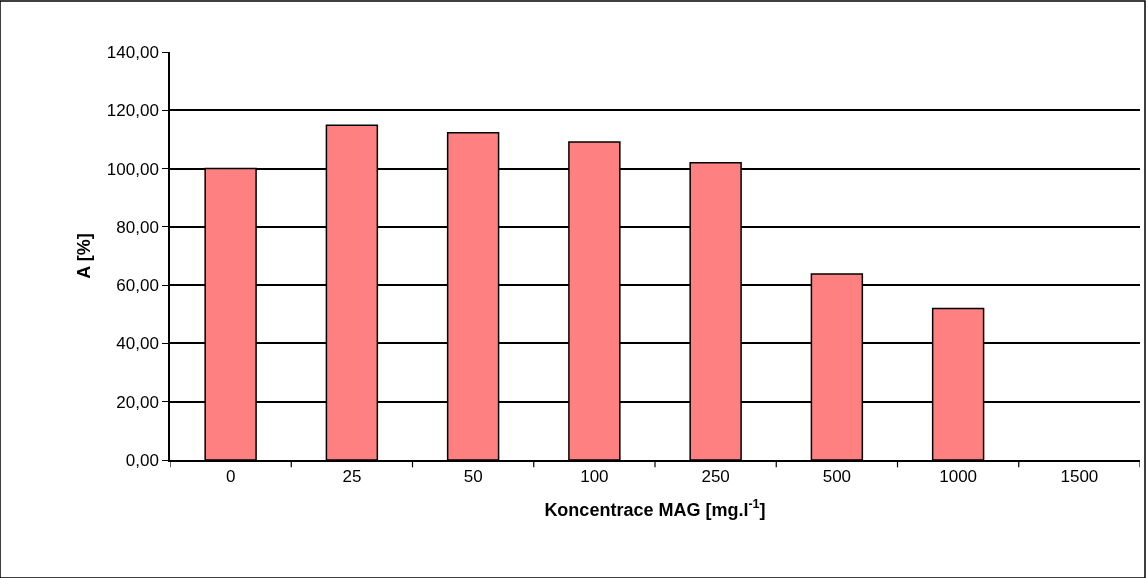 This screenshot has width=1146, height=578. What do you see at coordinates (137, 227) in the screenshot?
I see `y-tick-label: 80,00` at bounding box center [137, 227].